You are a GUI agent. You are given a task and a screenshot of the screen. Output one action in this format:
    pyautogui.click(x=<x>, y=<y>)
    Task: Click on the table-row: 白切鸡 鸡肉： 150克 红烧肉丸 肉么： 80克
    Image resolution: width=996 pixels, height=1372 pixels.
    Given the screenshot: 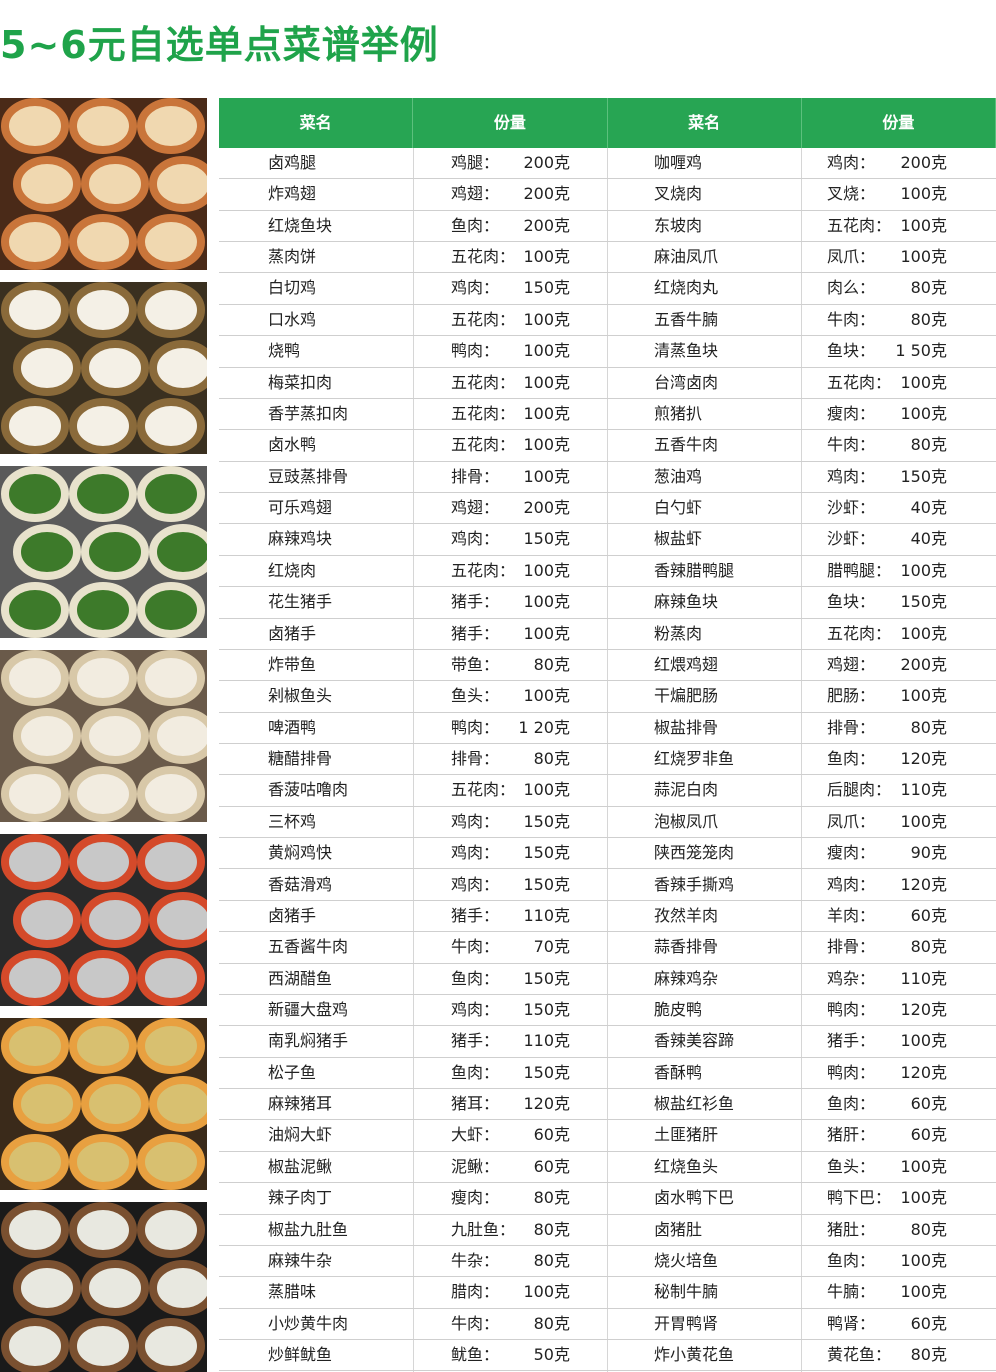 What is the action you would take?
    pyautogui.click(x=607, y=289)
    